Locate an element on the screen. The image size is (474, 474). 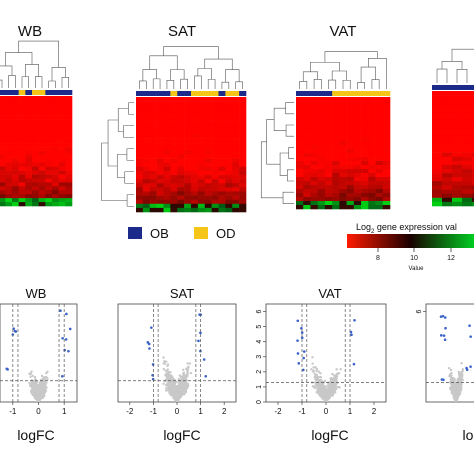
dendrogram-vat is located at coordinates (323, 127).